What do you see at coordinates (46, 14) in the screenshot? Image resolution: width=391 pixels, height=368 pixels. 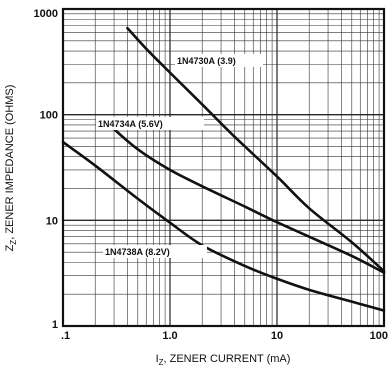 I see `y-tick-label: 1000` at bounding box center [46, 14].